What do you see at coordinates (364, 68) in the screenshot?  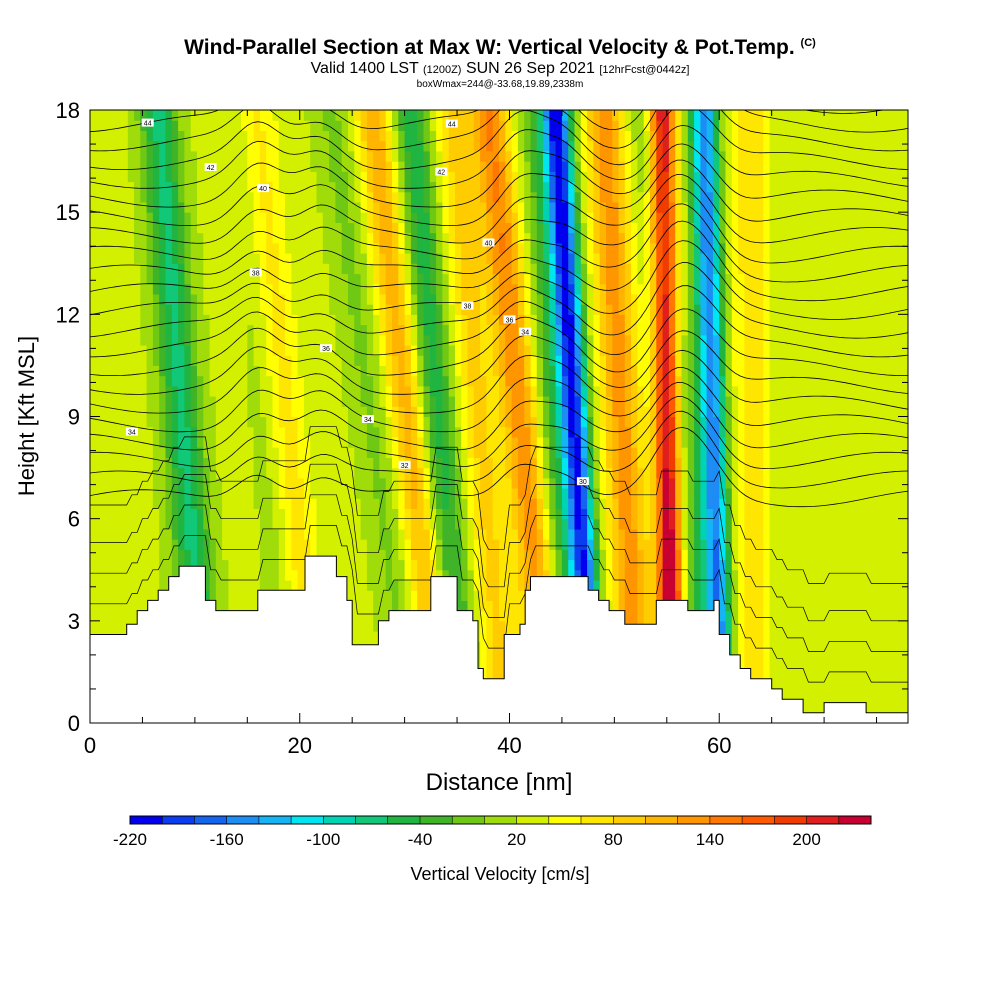 I see `subtitle-valid: Valid 1400 LST` at bounding box center [364, 68].